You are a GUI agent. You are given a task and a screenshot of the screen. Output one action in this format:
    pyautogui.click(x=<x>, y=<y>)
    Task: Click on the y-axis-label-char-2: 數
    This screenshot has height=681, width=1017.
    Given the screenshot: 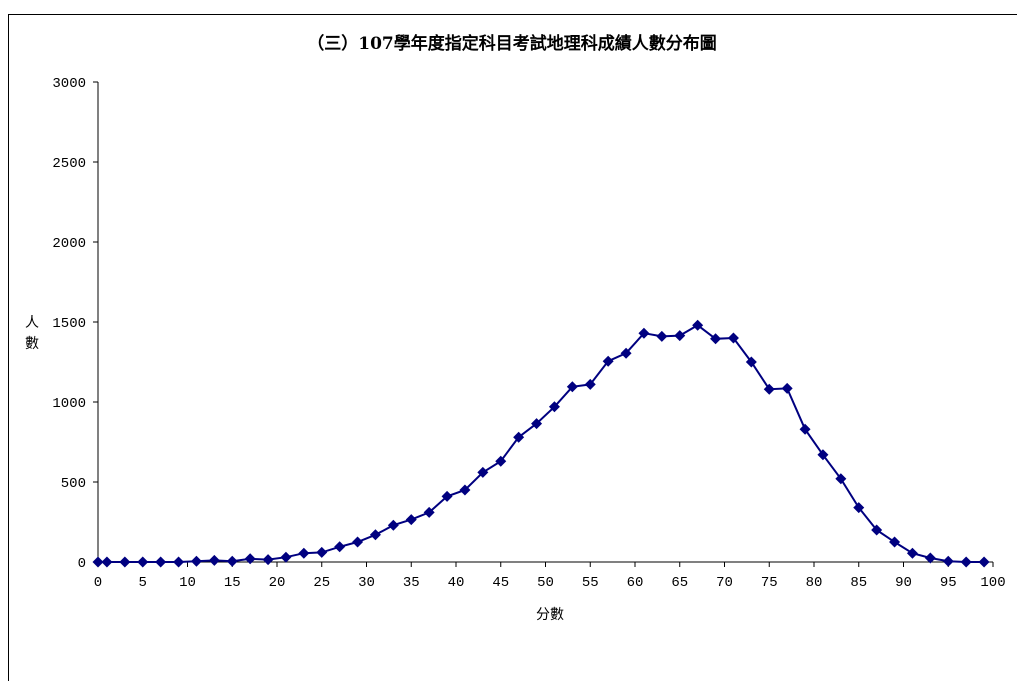 What is the action you would take?
    pyautogui.click(x=32, y=344)
    